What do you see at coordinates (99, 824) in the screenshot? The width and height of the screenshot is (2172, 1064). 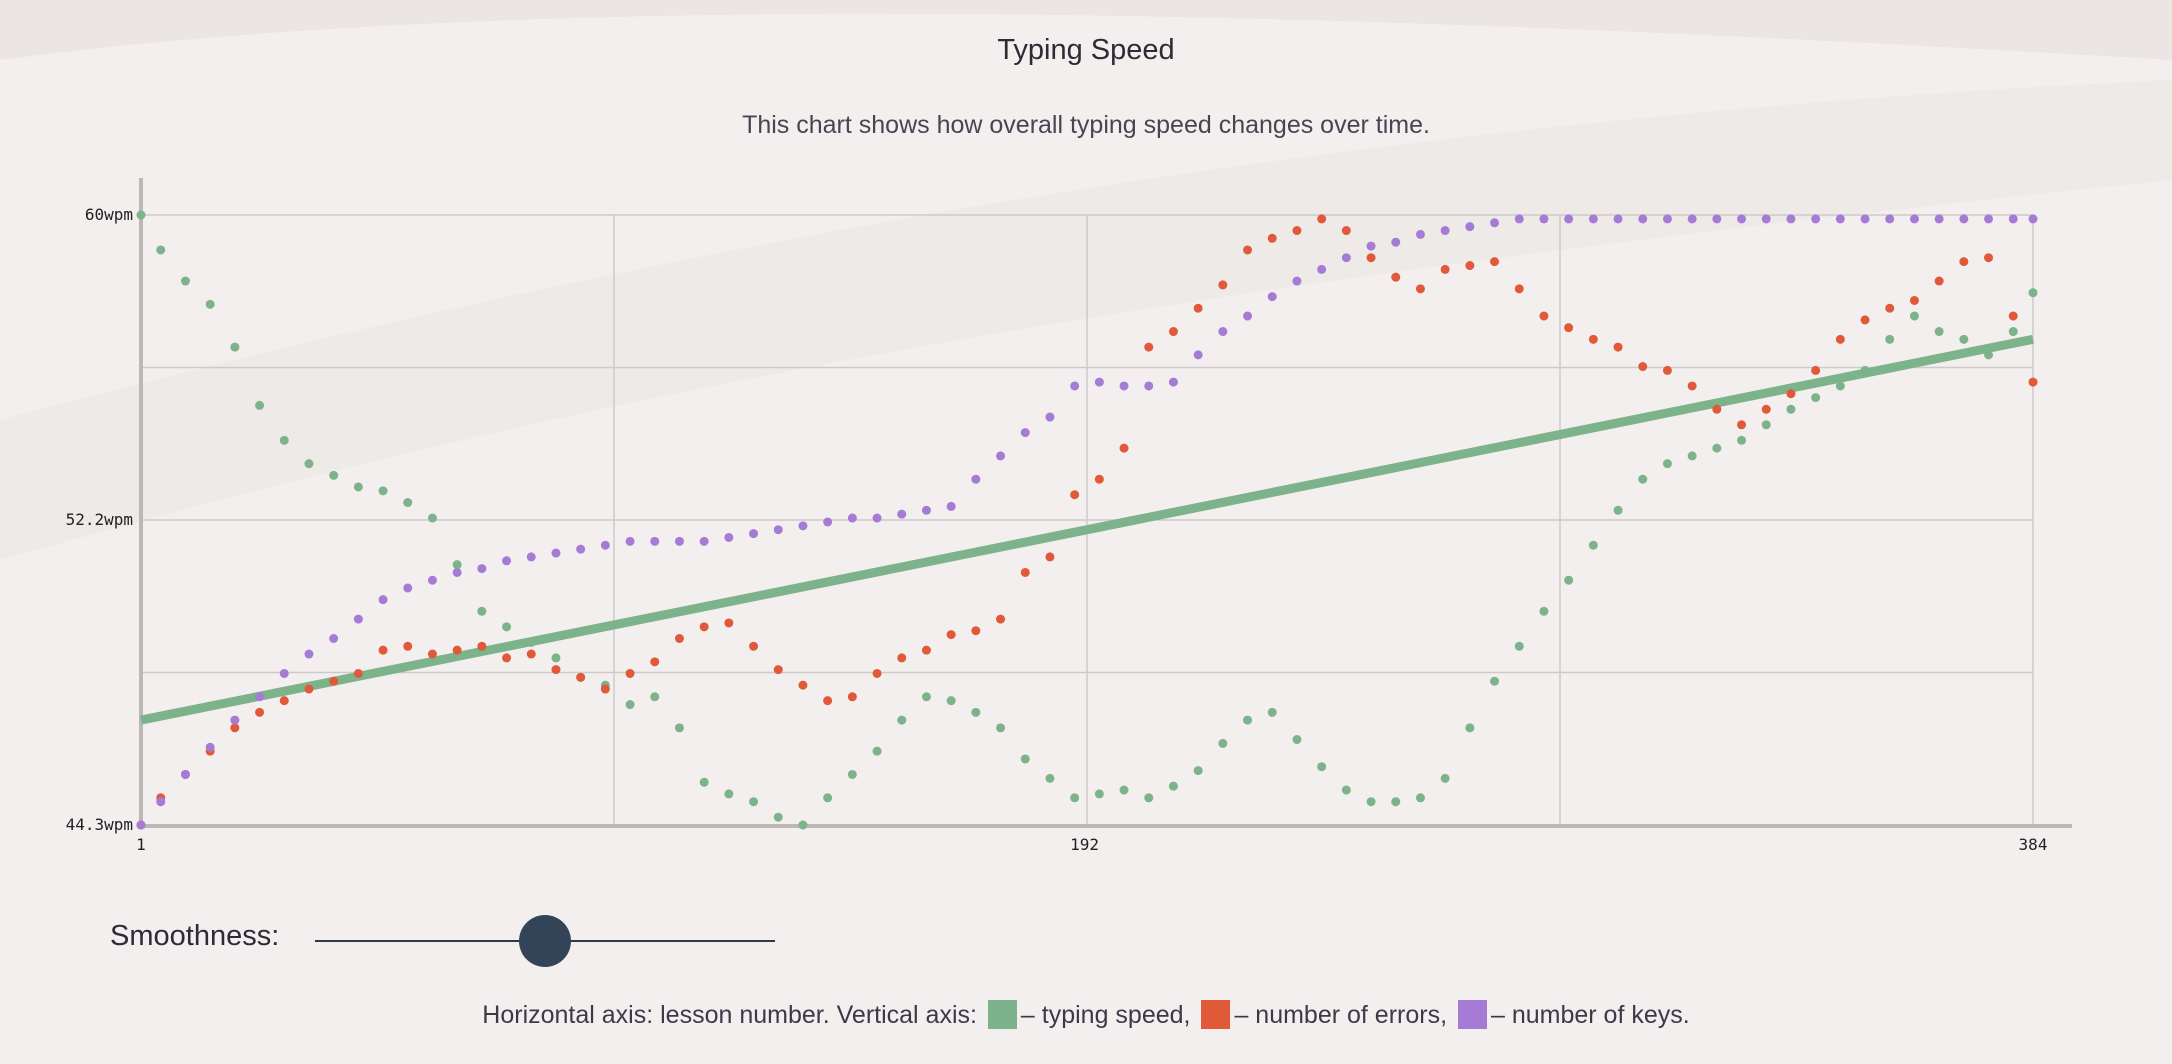 I see `y-tick-label: 44.3wpm` at bounding box center [99, 824].